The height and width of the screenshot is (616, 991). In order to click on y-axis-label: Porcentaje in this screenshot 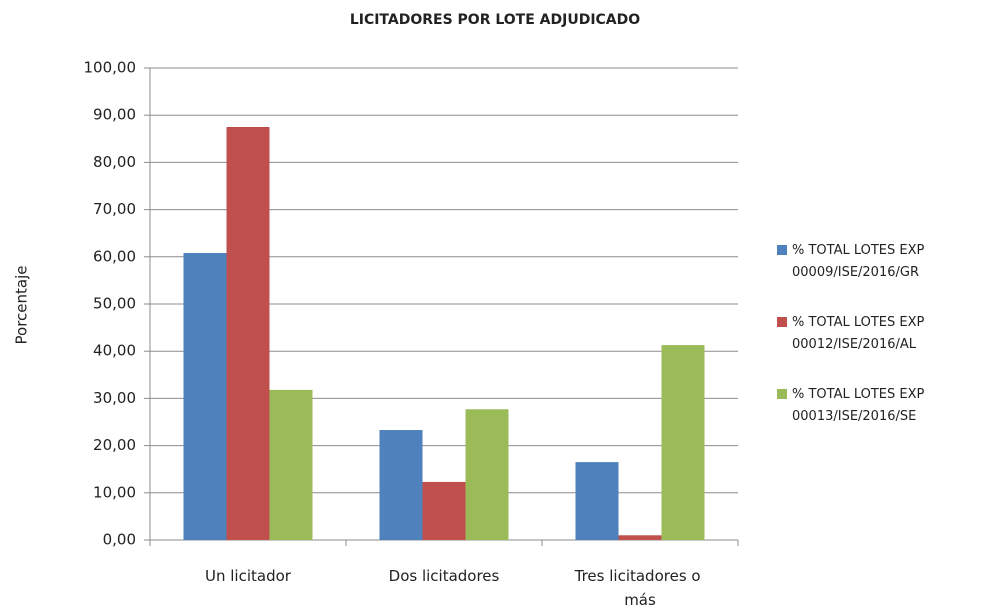, I will do `click(22, 305)`.